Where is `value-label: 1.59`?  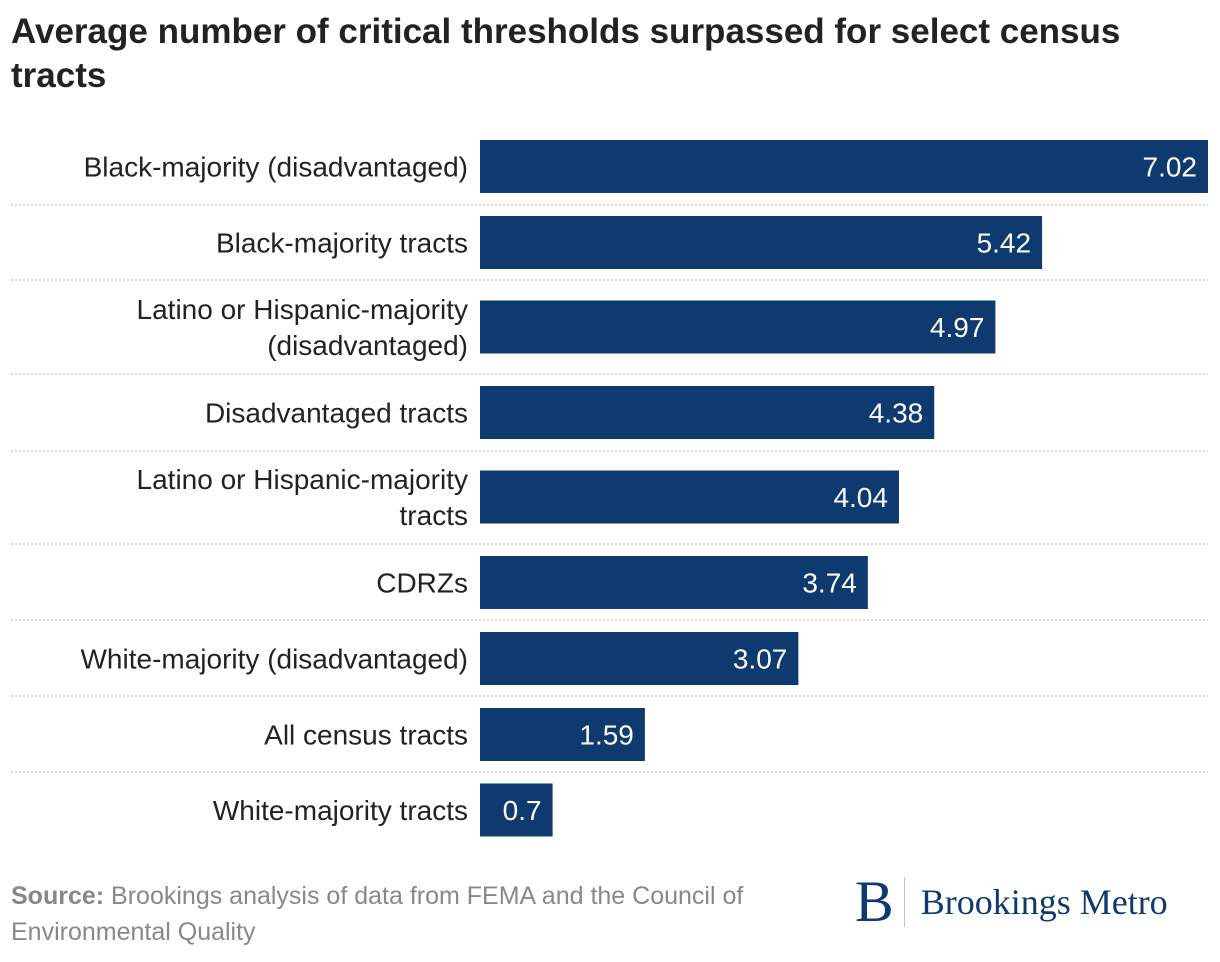
value-label: 1.59 is located at coordinates (606, 735).